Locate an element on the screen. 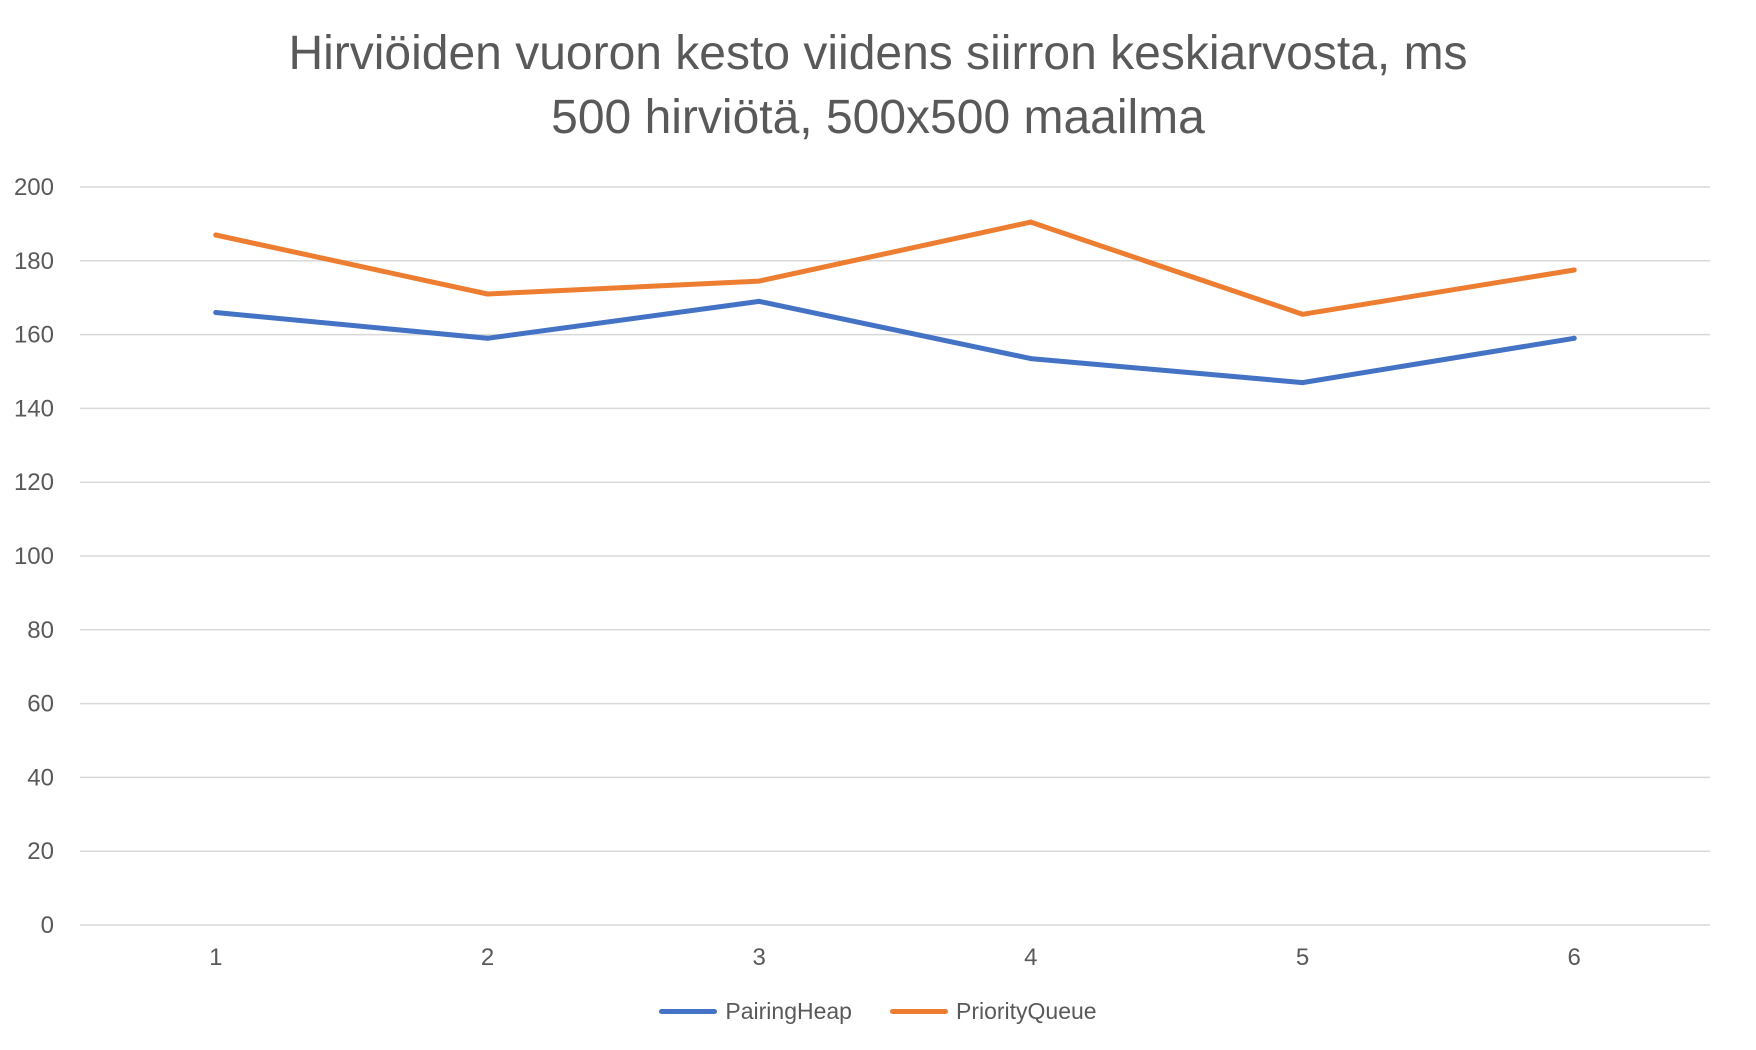  x-tick-label-6: 6 is located at coordinates (1573, 957).